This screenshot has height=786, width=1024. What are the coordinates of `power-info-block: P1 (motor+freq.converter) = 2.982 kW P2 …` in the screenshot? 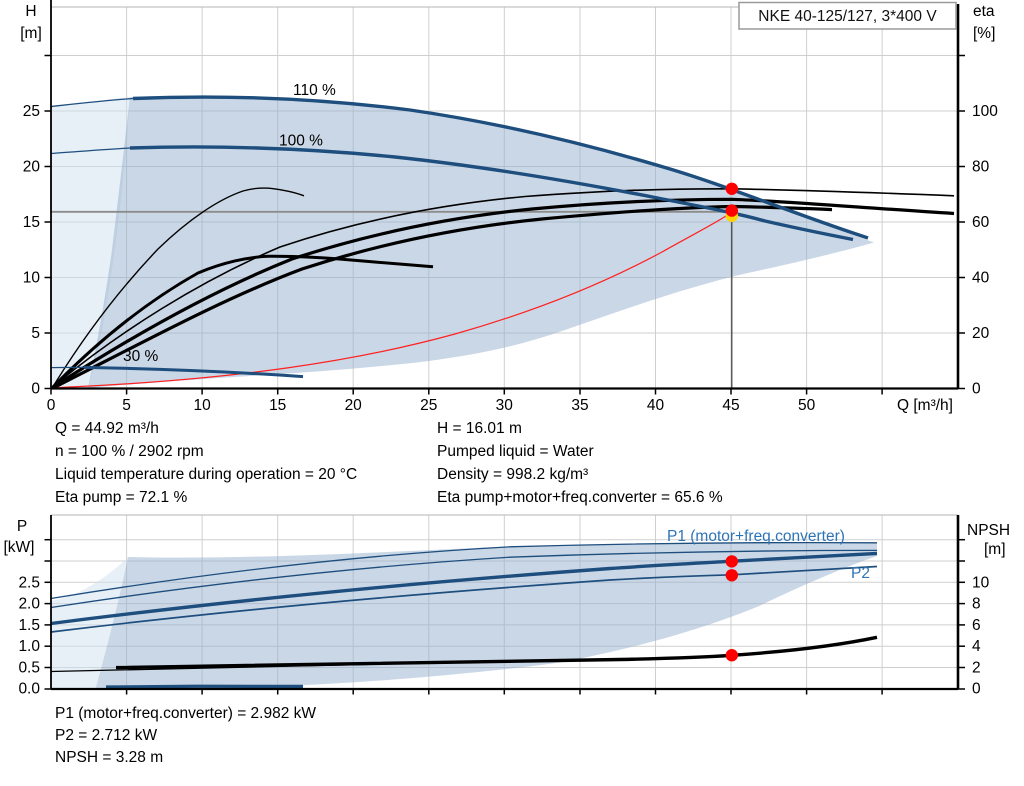 It's located at (185, 735).